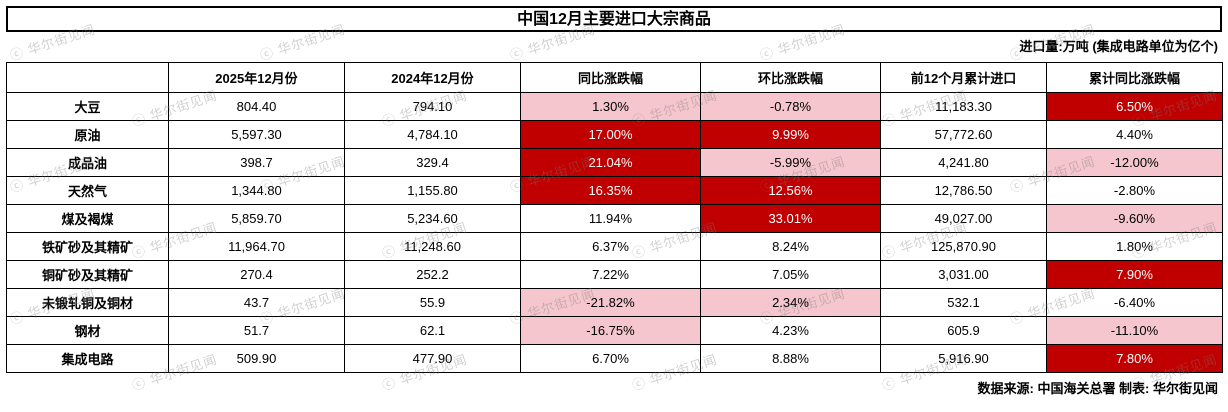 The height and width of the screenshot is (412, 1228). What do you see at coordinates (963, 190) in the screenshot?
I see `value-cell: 12,786.50` at bounding box center [963, 190].